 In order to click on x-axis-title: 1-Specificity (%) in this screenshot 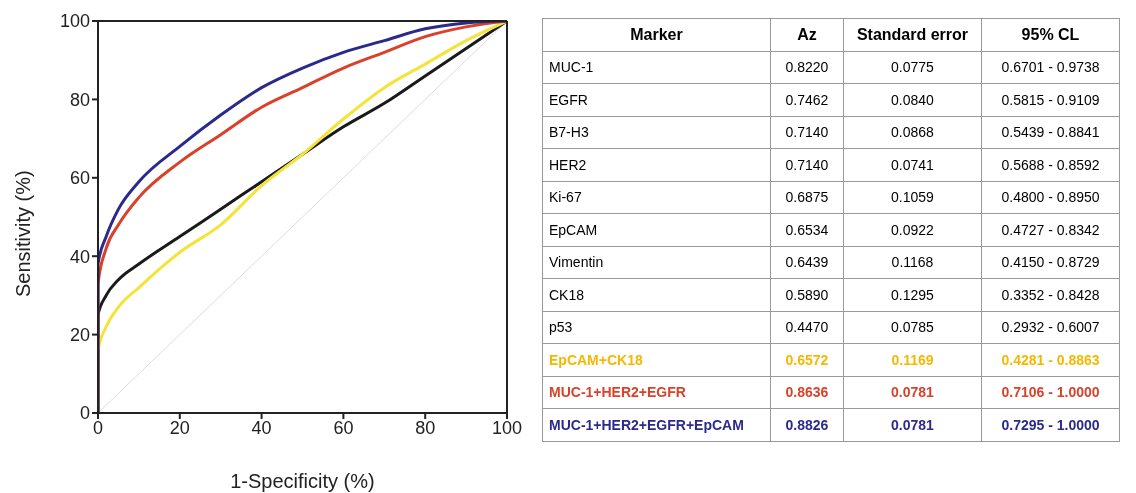, I will do `click(302, 481)`.